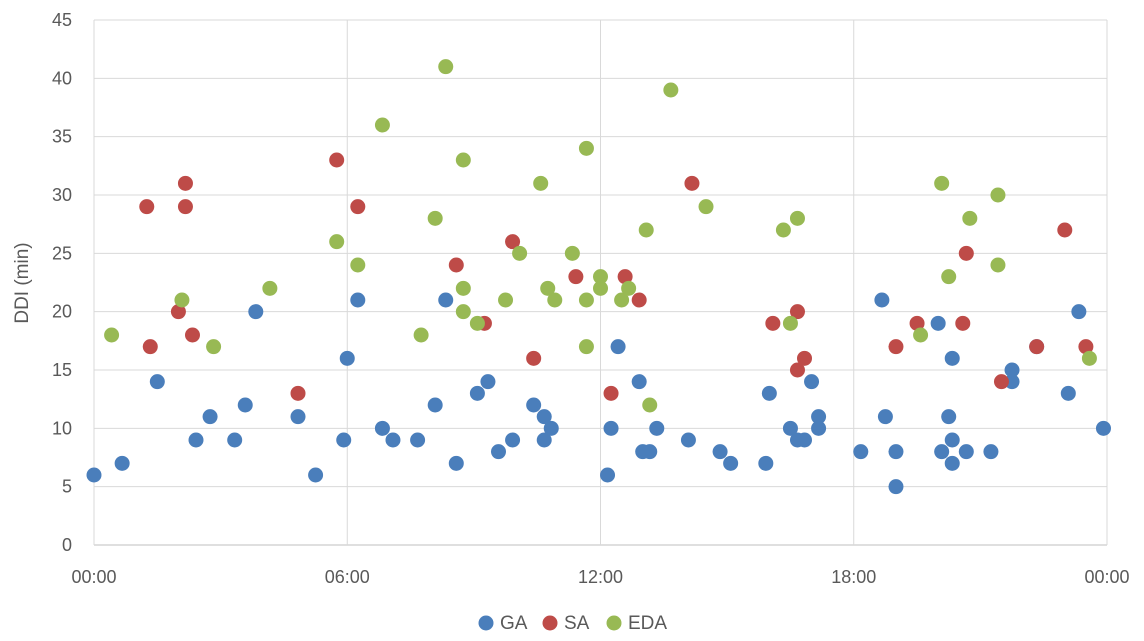  I want to click on x-axis-ticks: 00:00 06:00 12:00 18:00 00:00, so click(600, 577).